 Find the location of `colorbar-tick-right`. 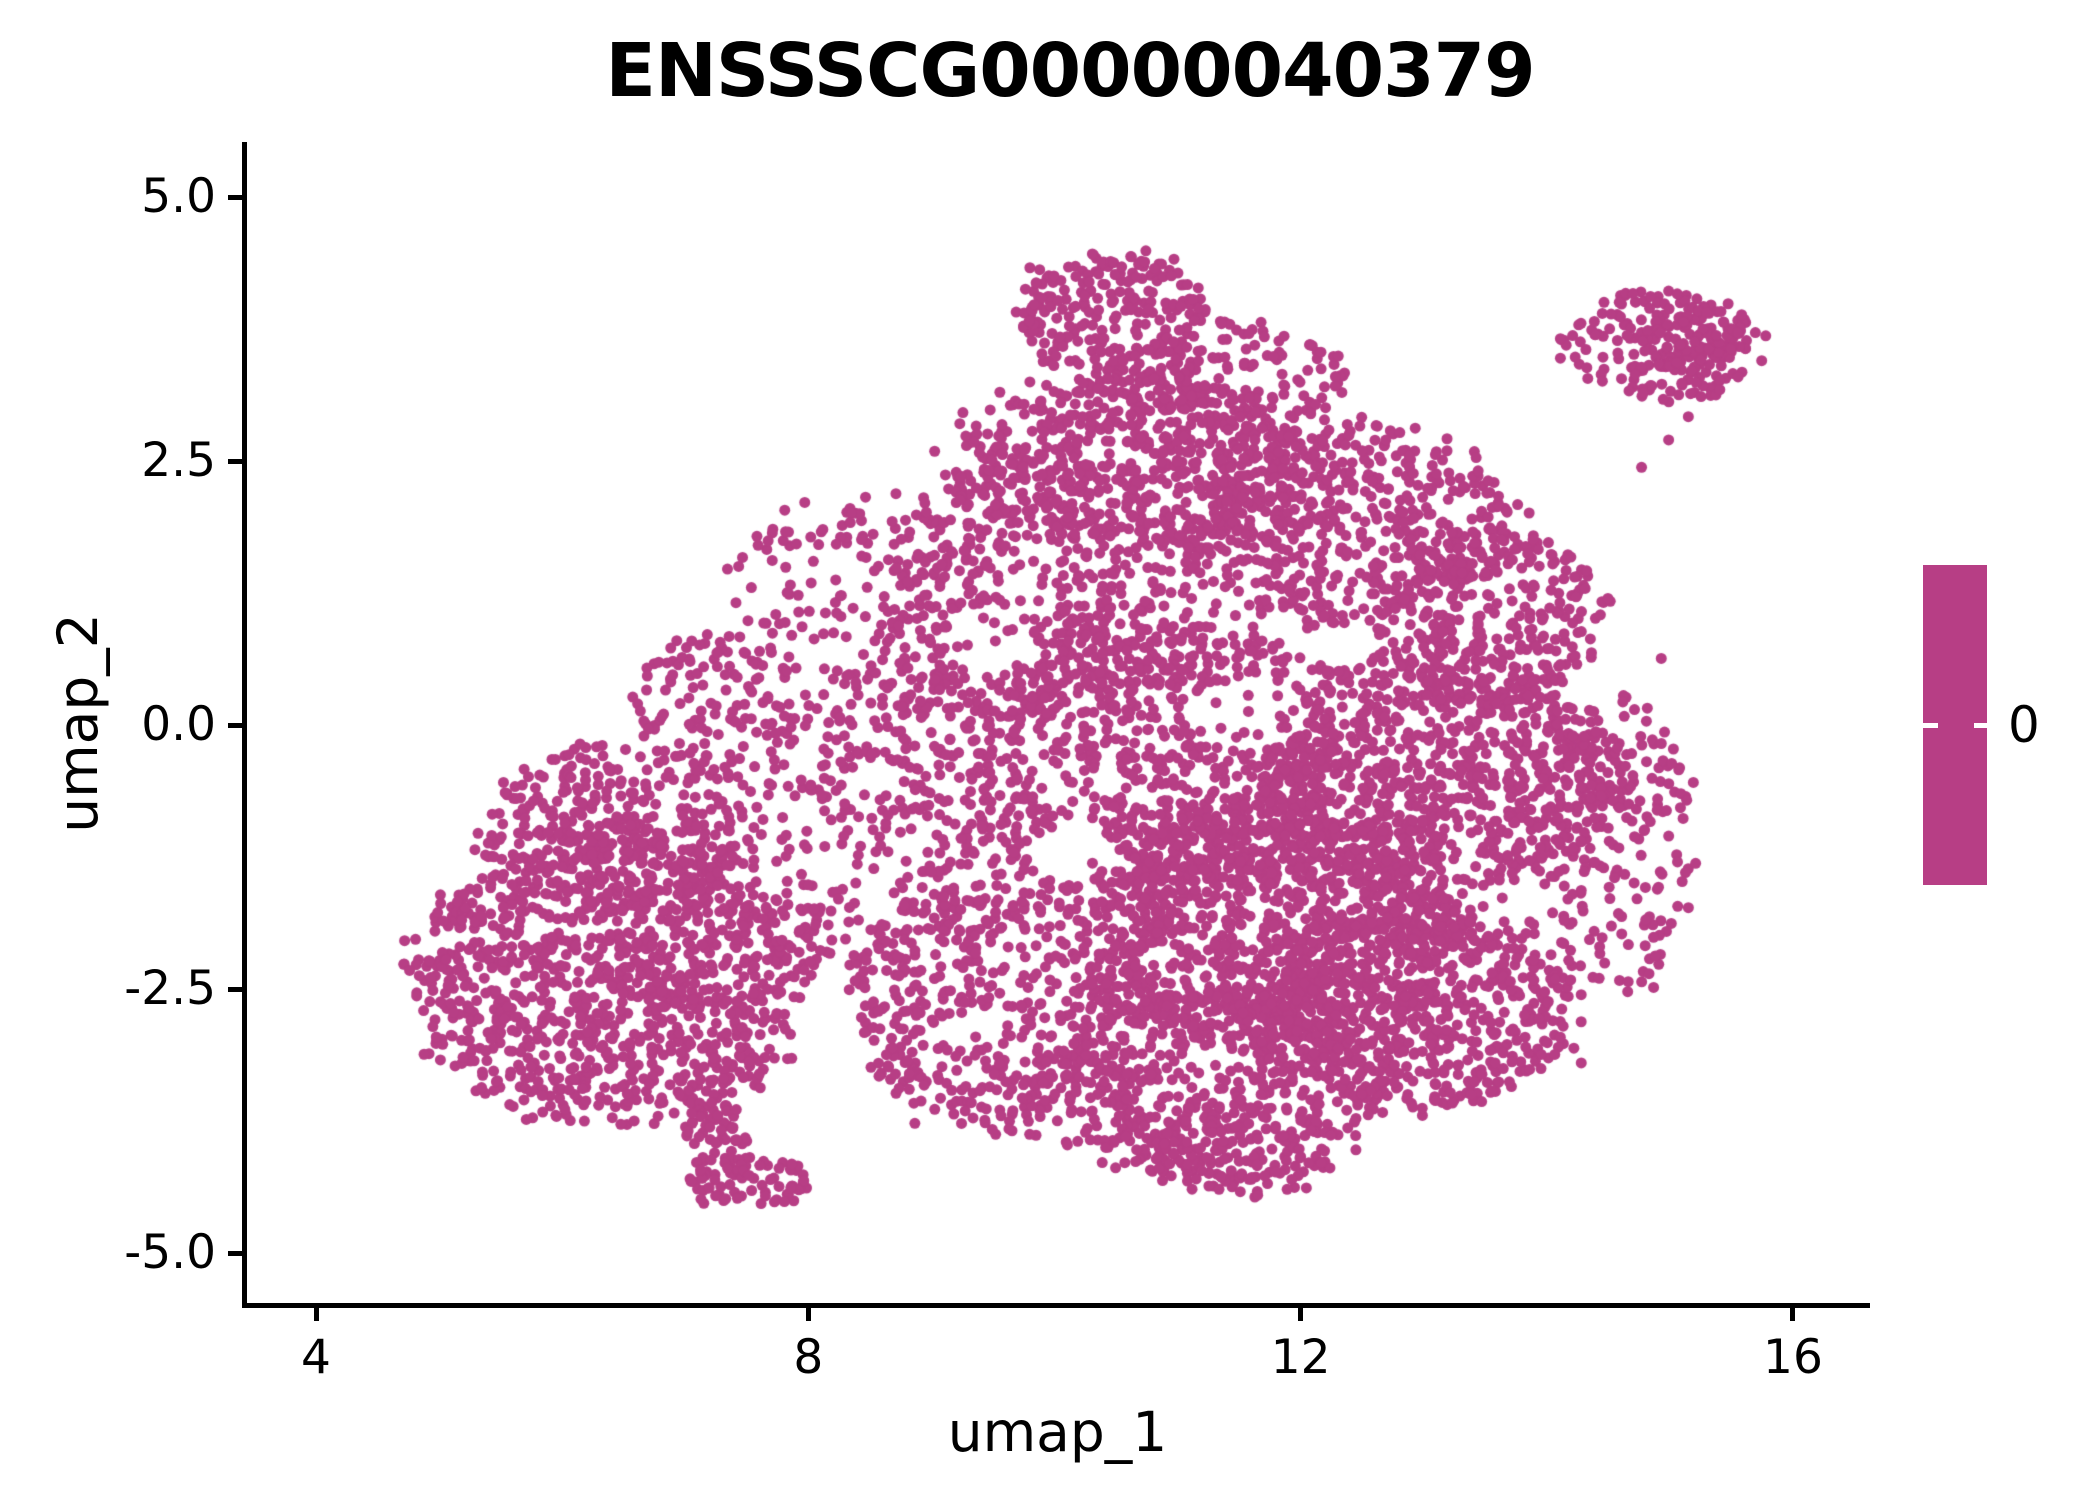

colorbar-tick-right is located at coordinates (1980, 725).